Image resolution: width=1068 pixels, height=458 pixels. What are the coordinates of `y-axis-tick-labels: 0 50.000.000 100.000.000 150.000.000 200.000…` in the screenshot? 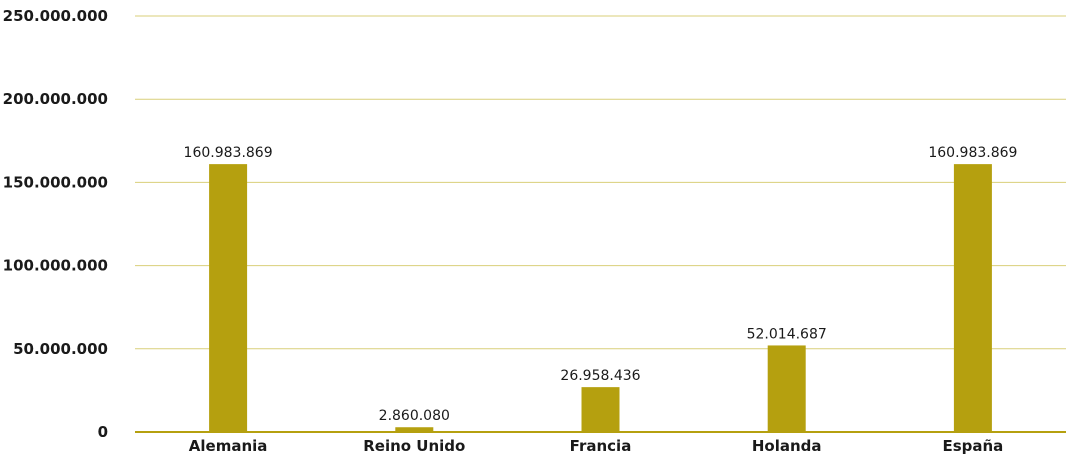 It's located at (55, 224).